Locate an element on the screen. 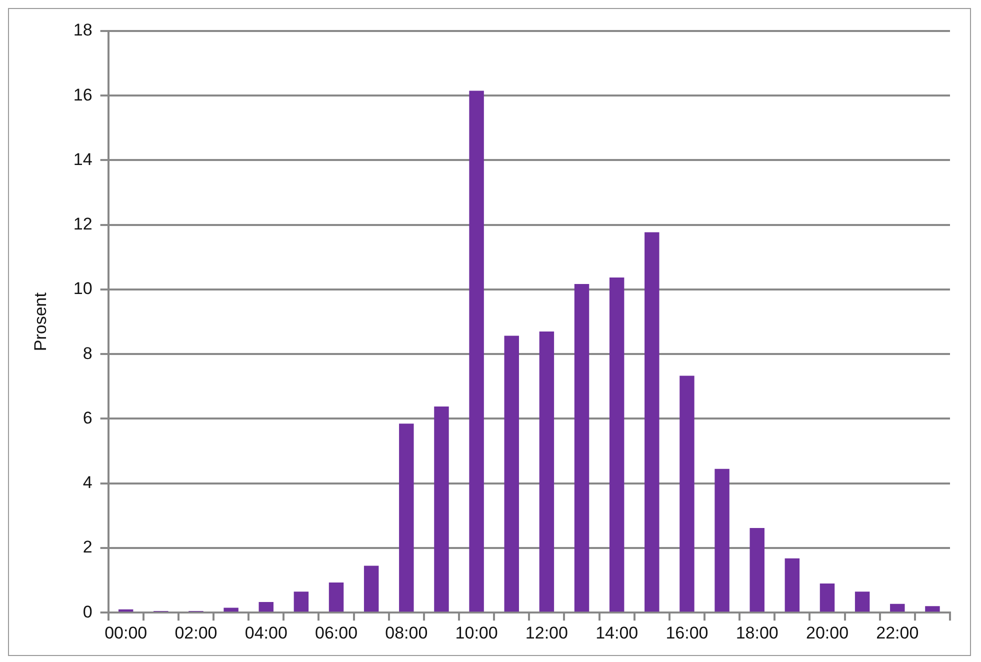  x-tick-label: 04:00 is located at coordinates (266, 632).